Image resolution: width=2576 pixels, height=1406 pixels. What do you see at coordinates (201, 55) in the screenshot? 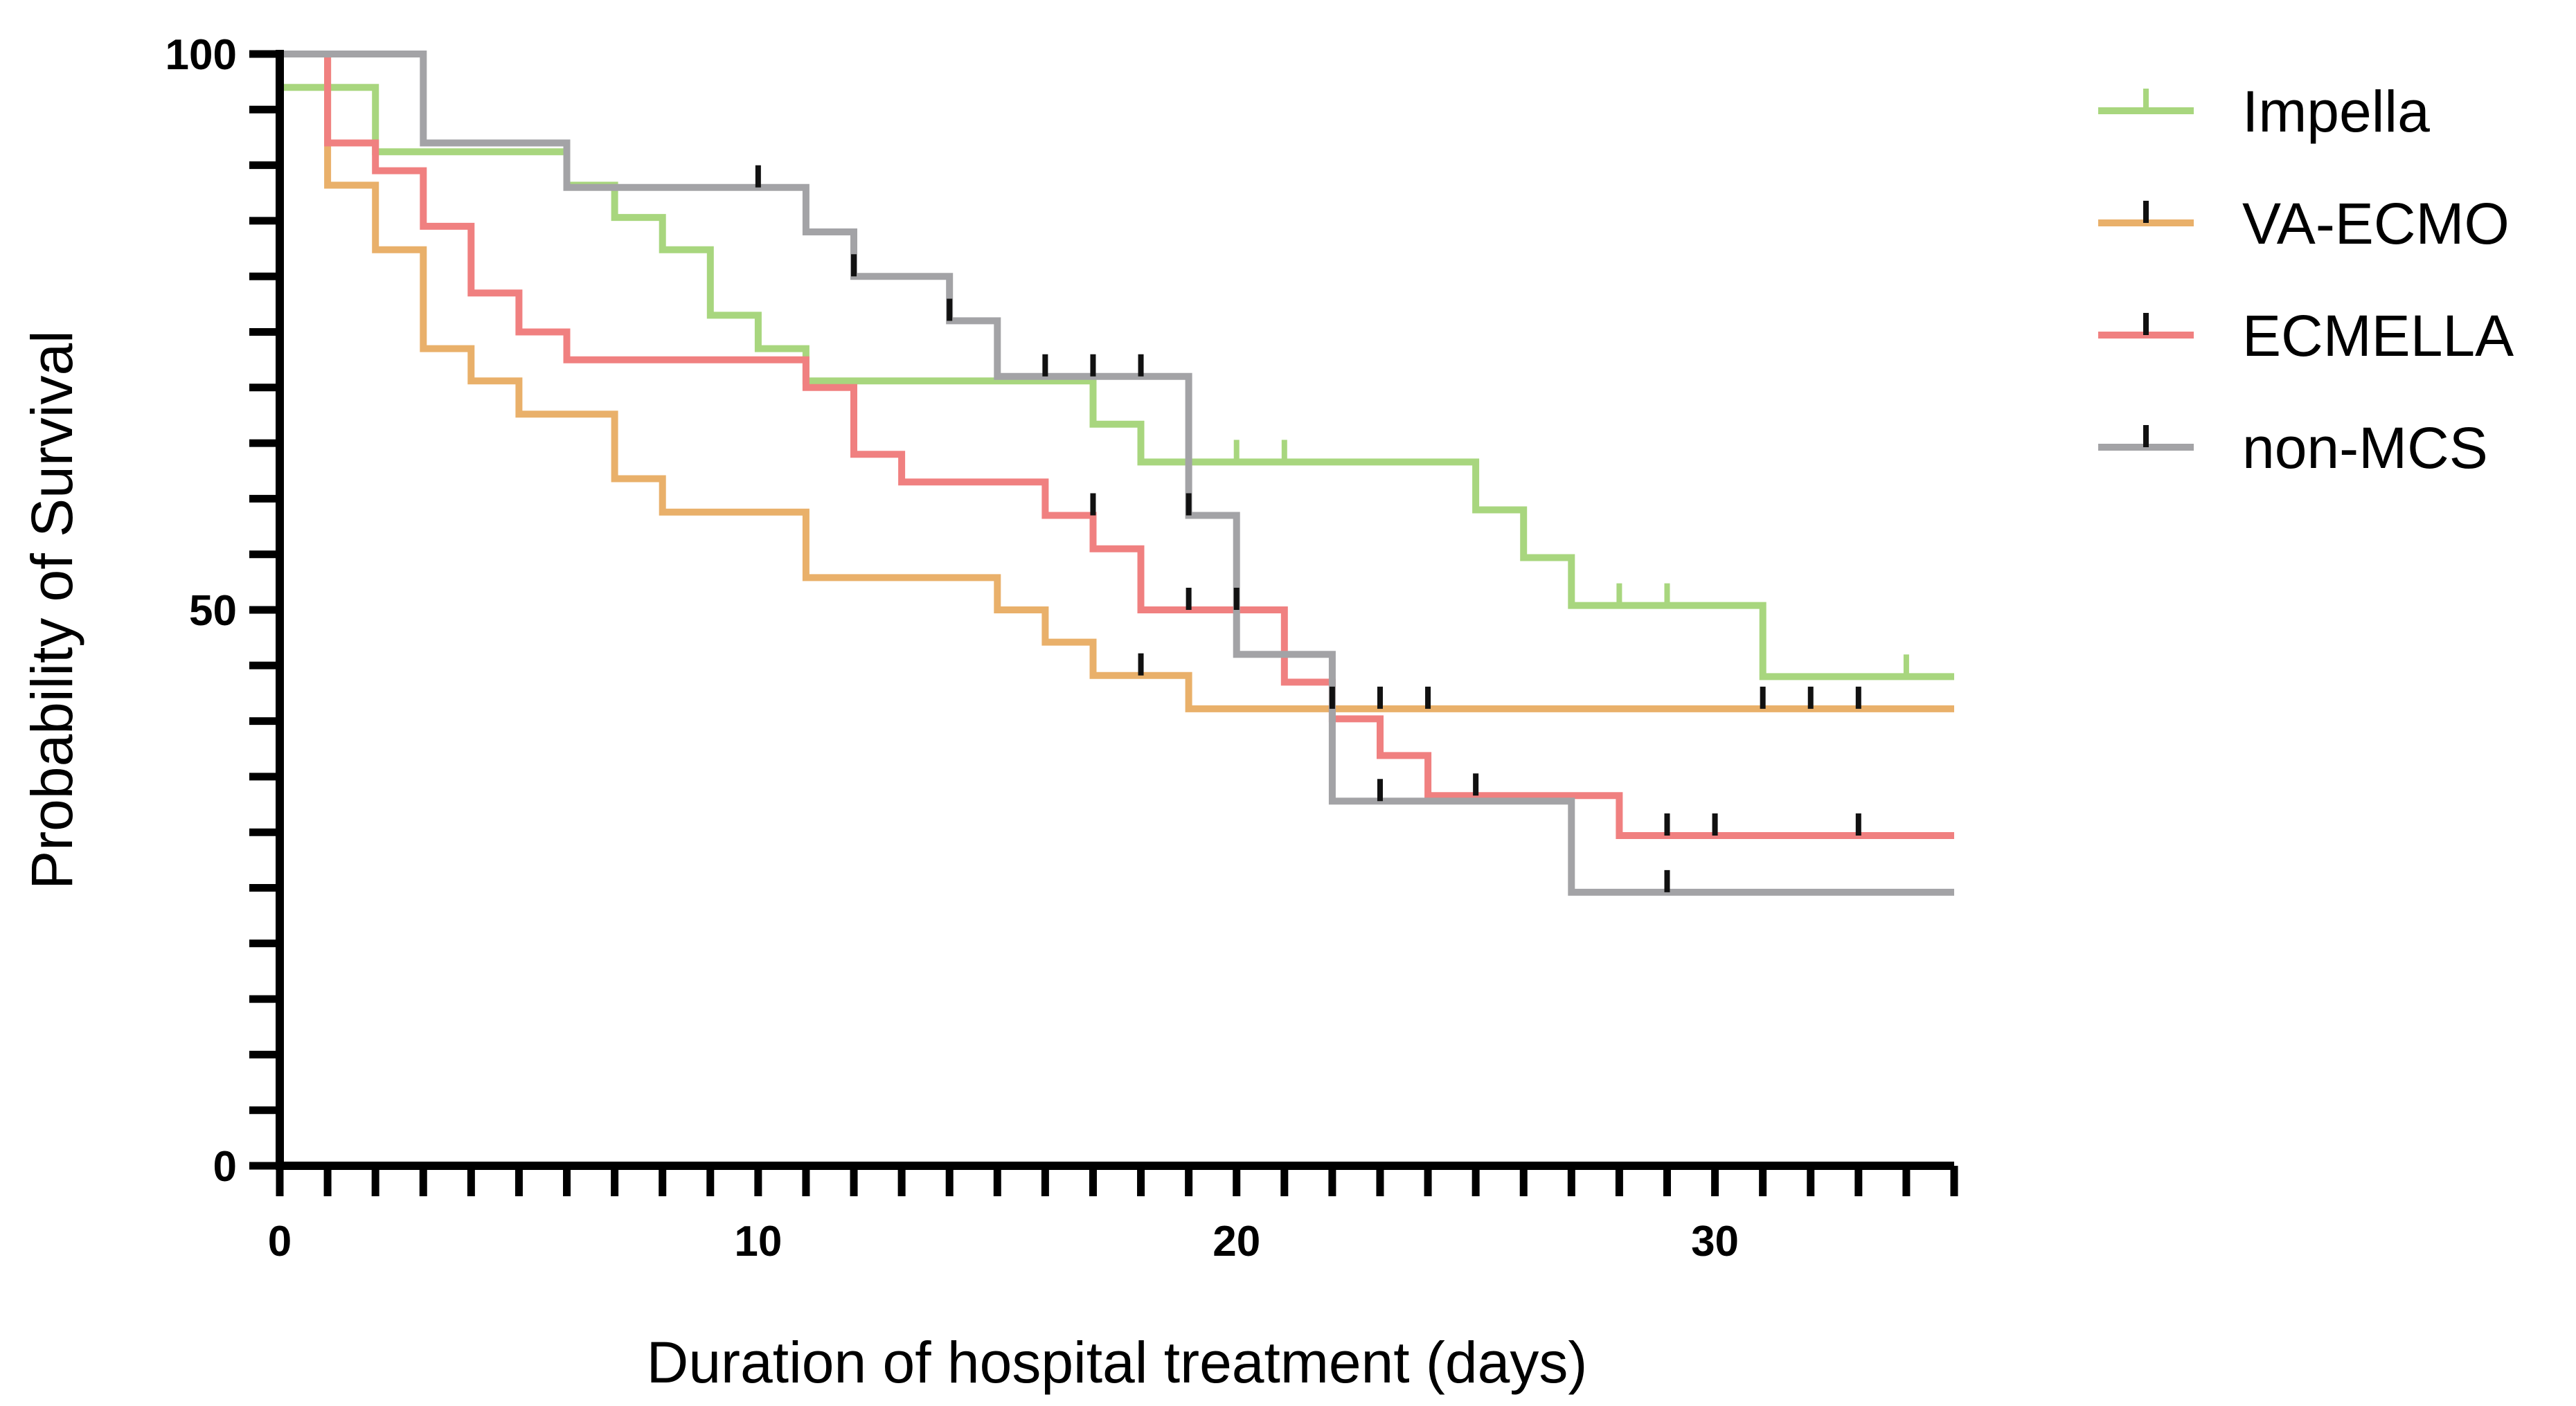
I see `y-tick-label: 100` at bounding box center [201, 55].